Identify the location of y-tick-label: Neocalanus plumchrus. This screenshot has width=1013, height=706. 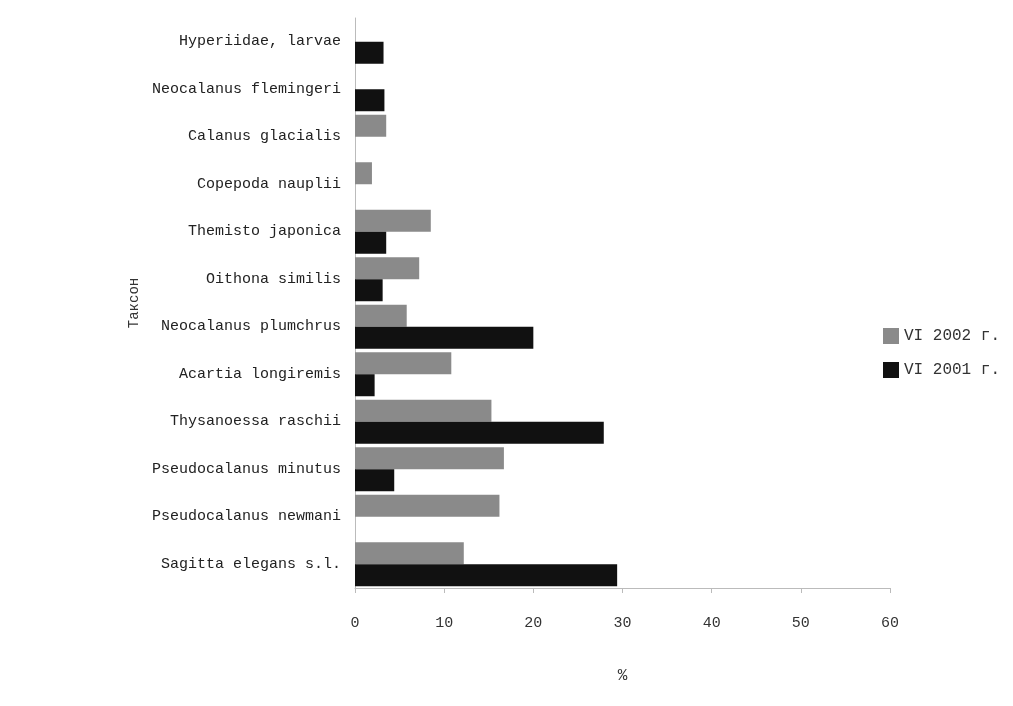
(250, 327).